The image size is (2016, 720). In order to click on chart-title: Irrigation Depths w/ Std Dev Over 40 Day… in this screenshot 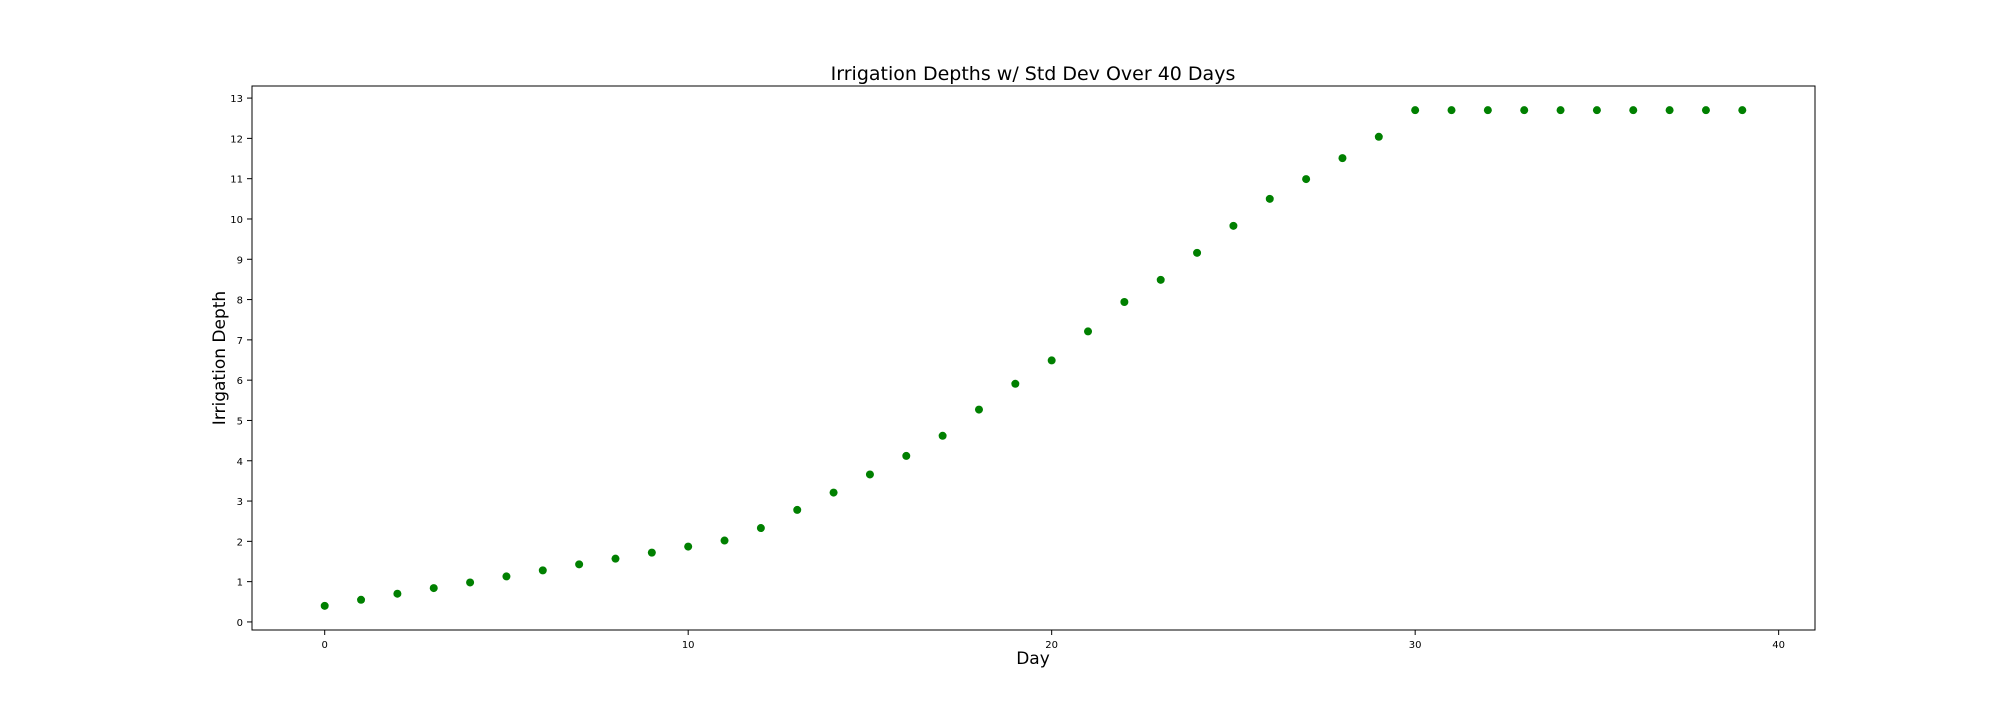, I will do `click(1033, 74)`.